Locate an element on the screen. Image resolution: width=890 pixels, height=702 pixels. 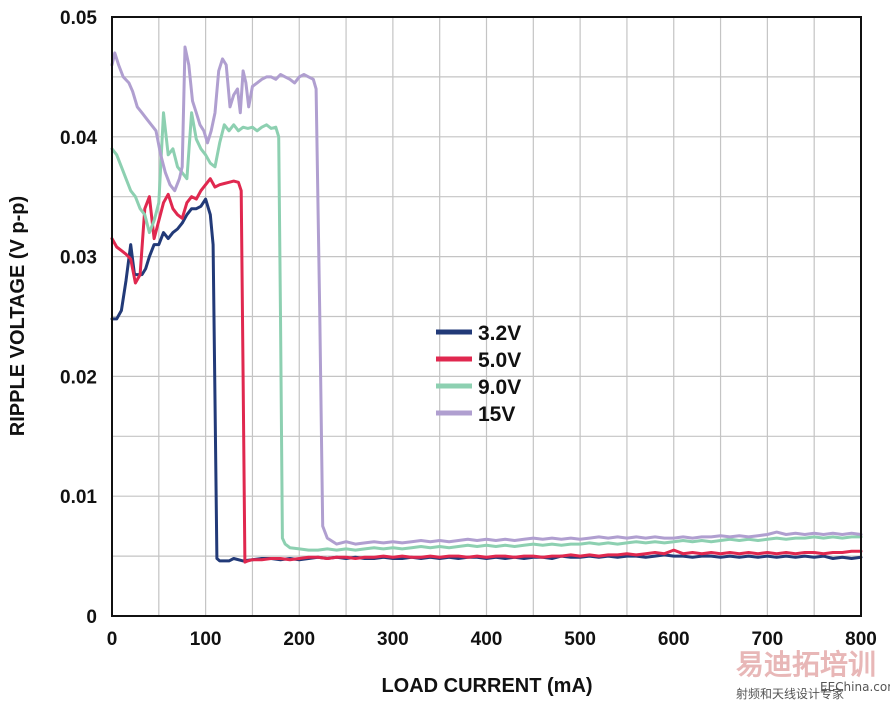
x-tick-label: 800 is located at coordinates (861, 639).